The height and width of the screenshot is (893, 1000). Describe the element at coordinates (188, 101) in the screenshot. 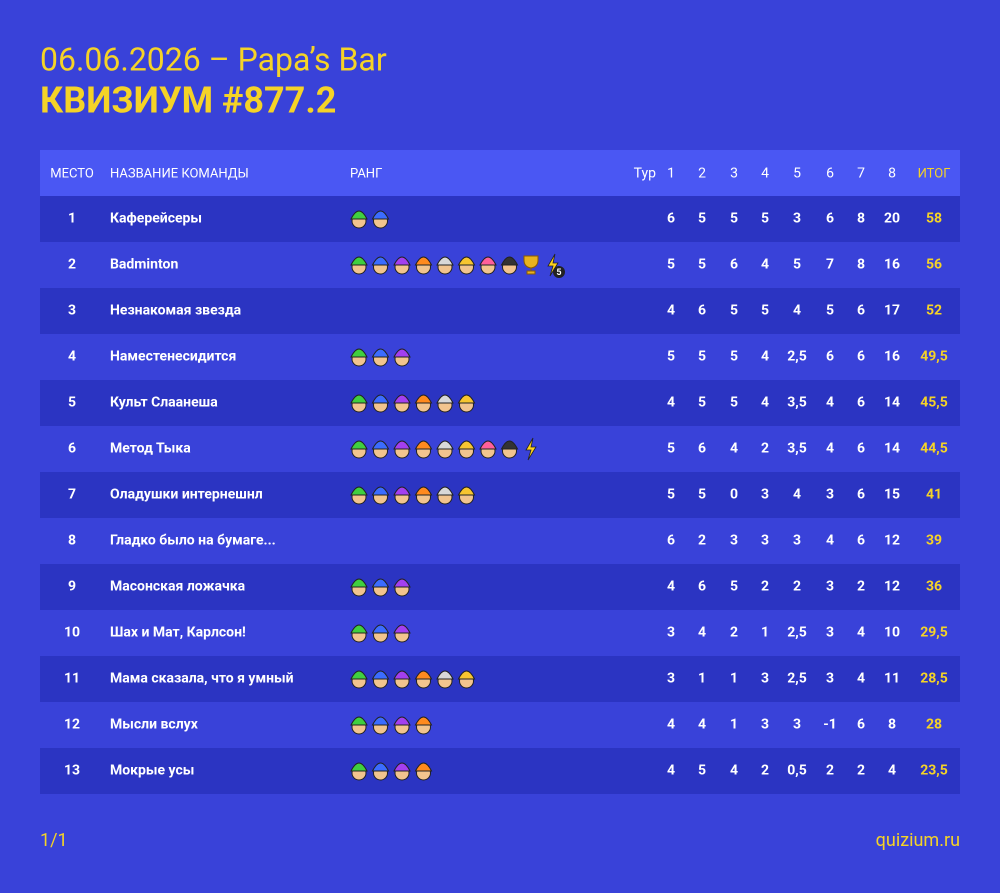

I see `title: КВИЗИУМ #877.2` at that location.